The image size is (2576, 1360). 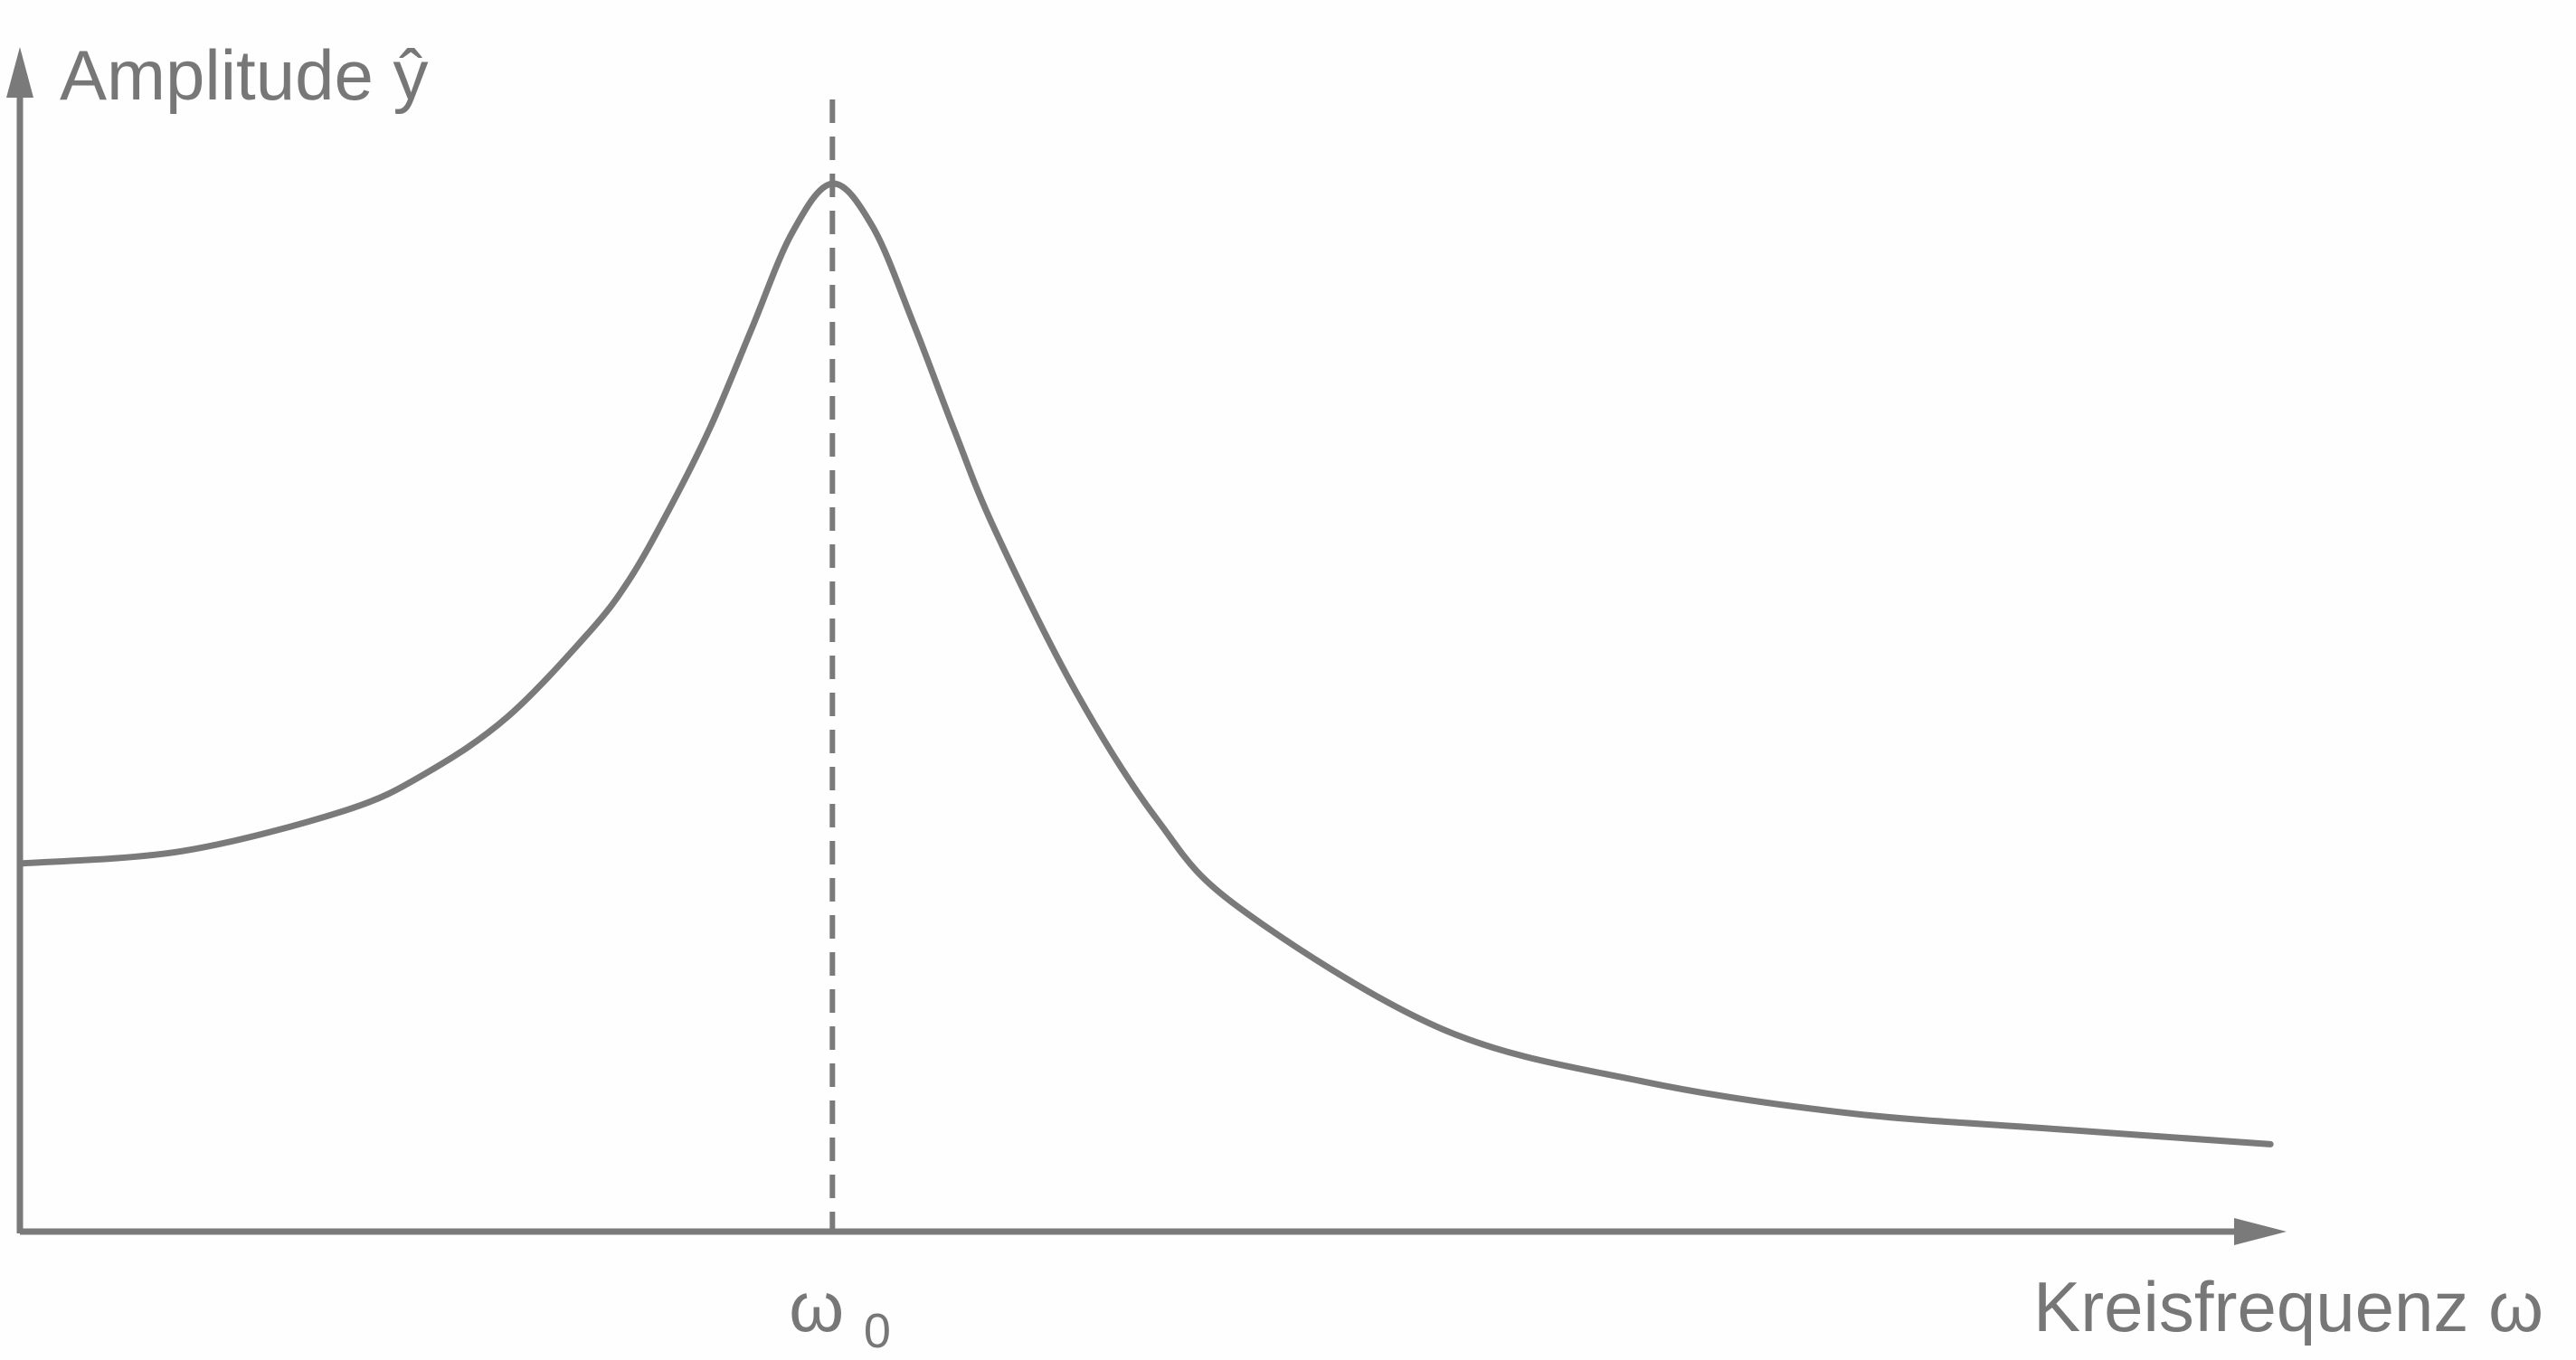 I want to click on resonance-frequency-subscript: 0, so click(x=878, y=1331).